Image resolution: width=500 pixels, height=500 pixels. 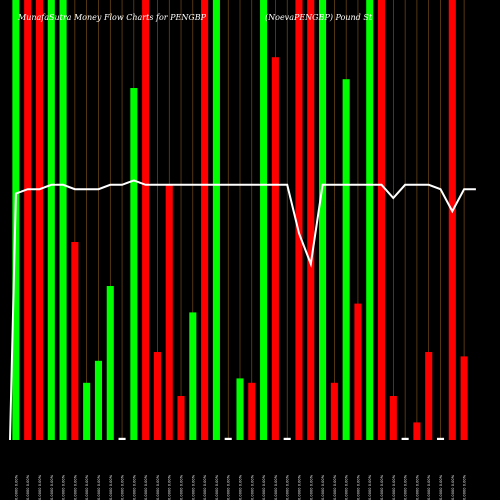 What do you see at coordinates (112, 17) in the screenshot?
I see `chart-title: MunafaSutra Money Flow Charts for PENGBP` at bounding box center [112, 17].